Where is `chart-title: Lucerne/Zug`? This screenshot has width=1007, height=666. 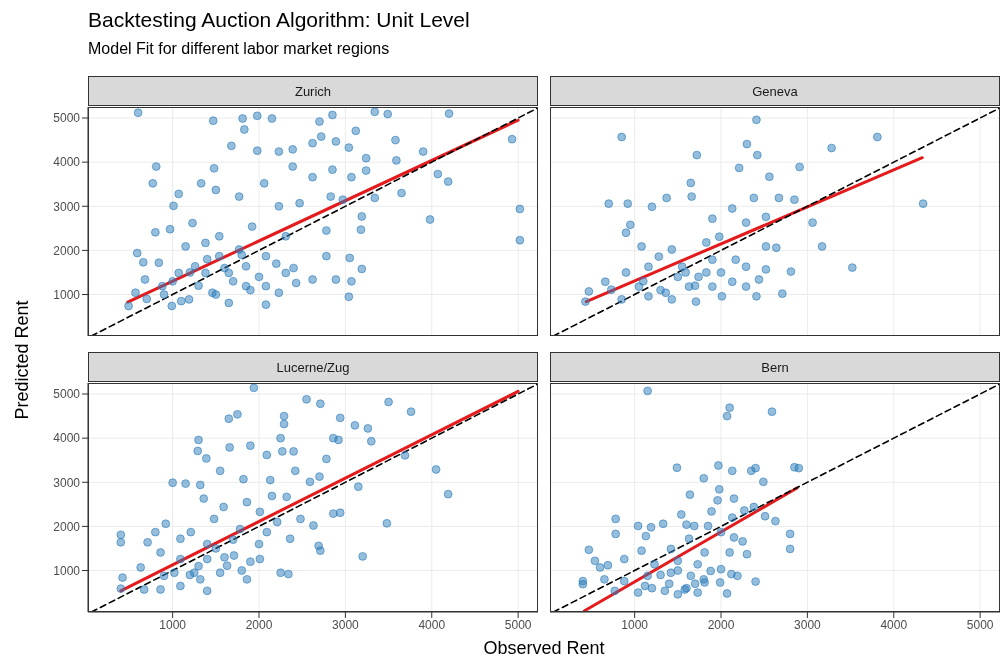 chart-title: Lucerne/Zug is located at coordinates (313, 367).